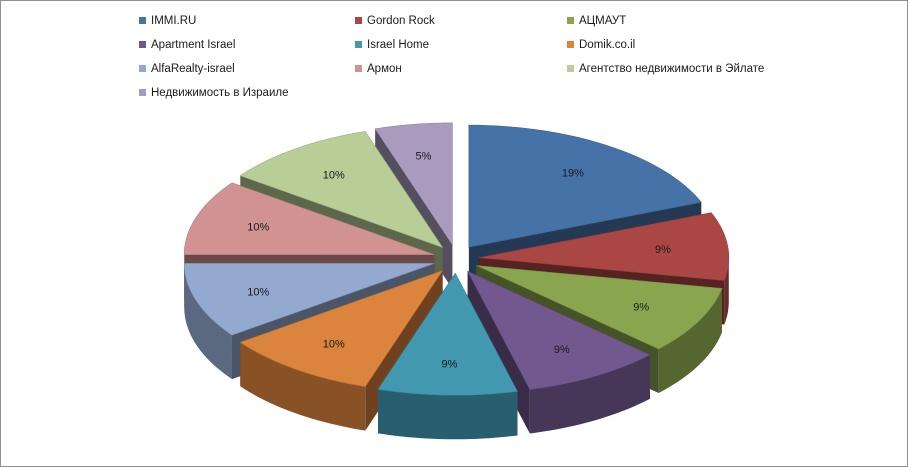 Image resolution: width=908 pixels, height=467 pixels. Describe the element at coordinates (220, 93) in the screenshot. I see `legend-label: Недвижимость в Израиле` at that location.